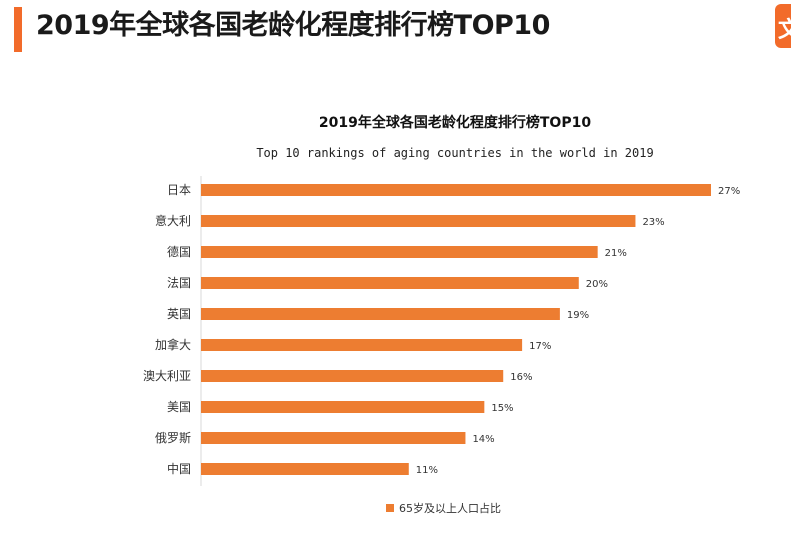 The height and width of the screenshot is (556, 791). What do you see at coordinates (502, 408) in the screenshot?
I see `value-label: 15%` at bounding box center [502, 408].